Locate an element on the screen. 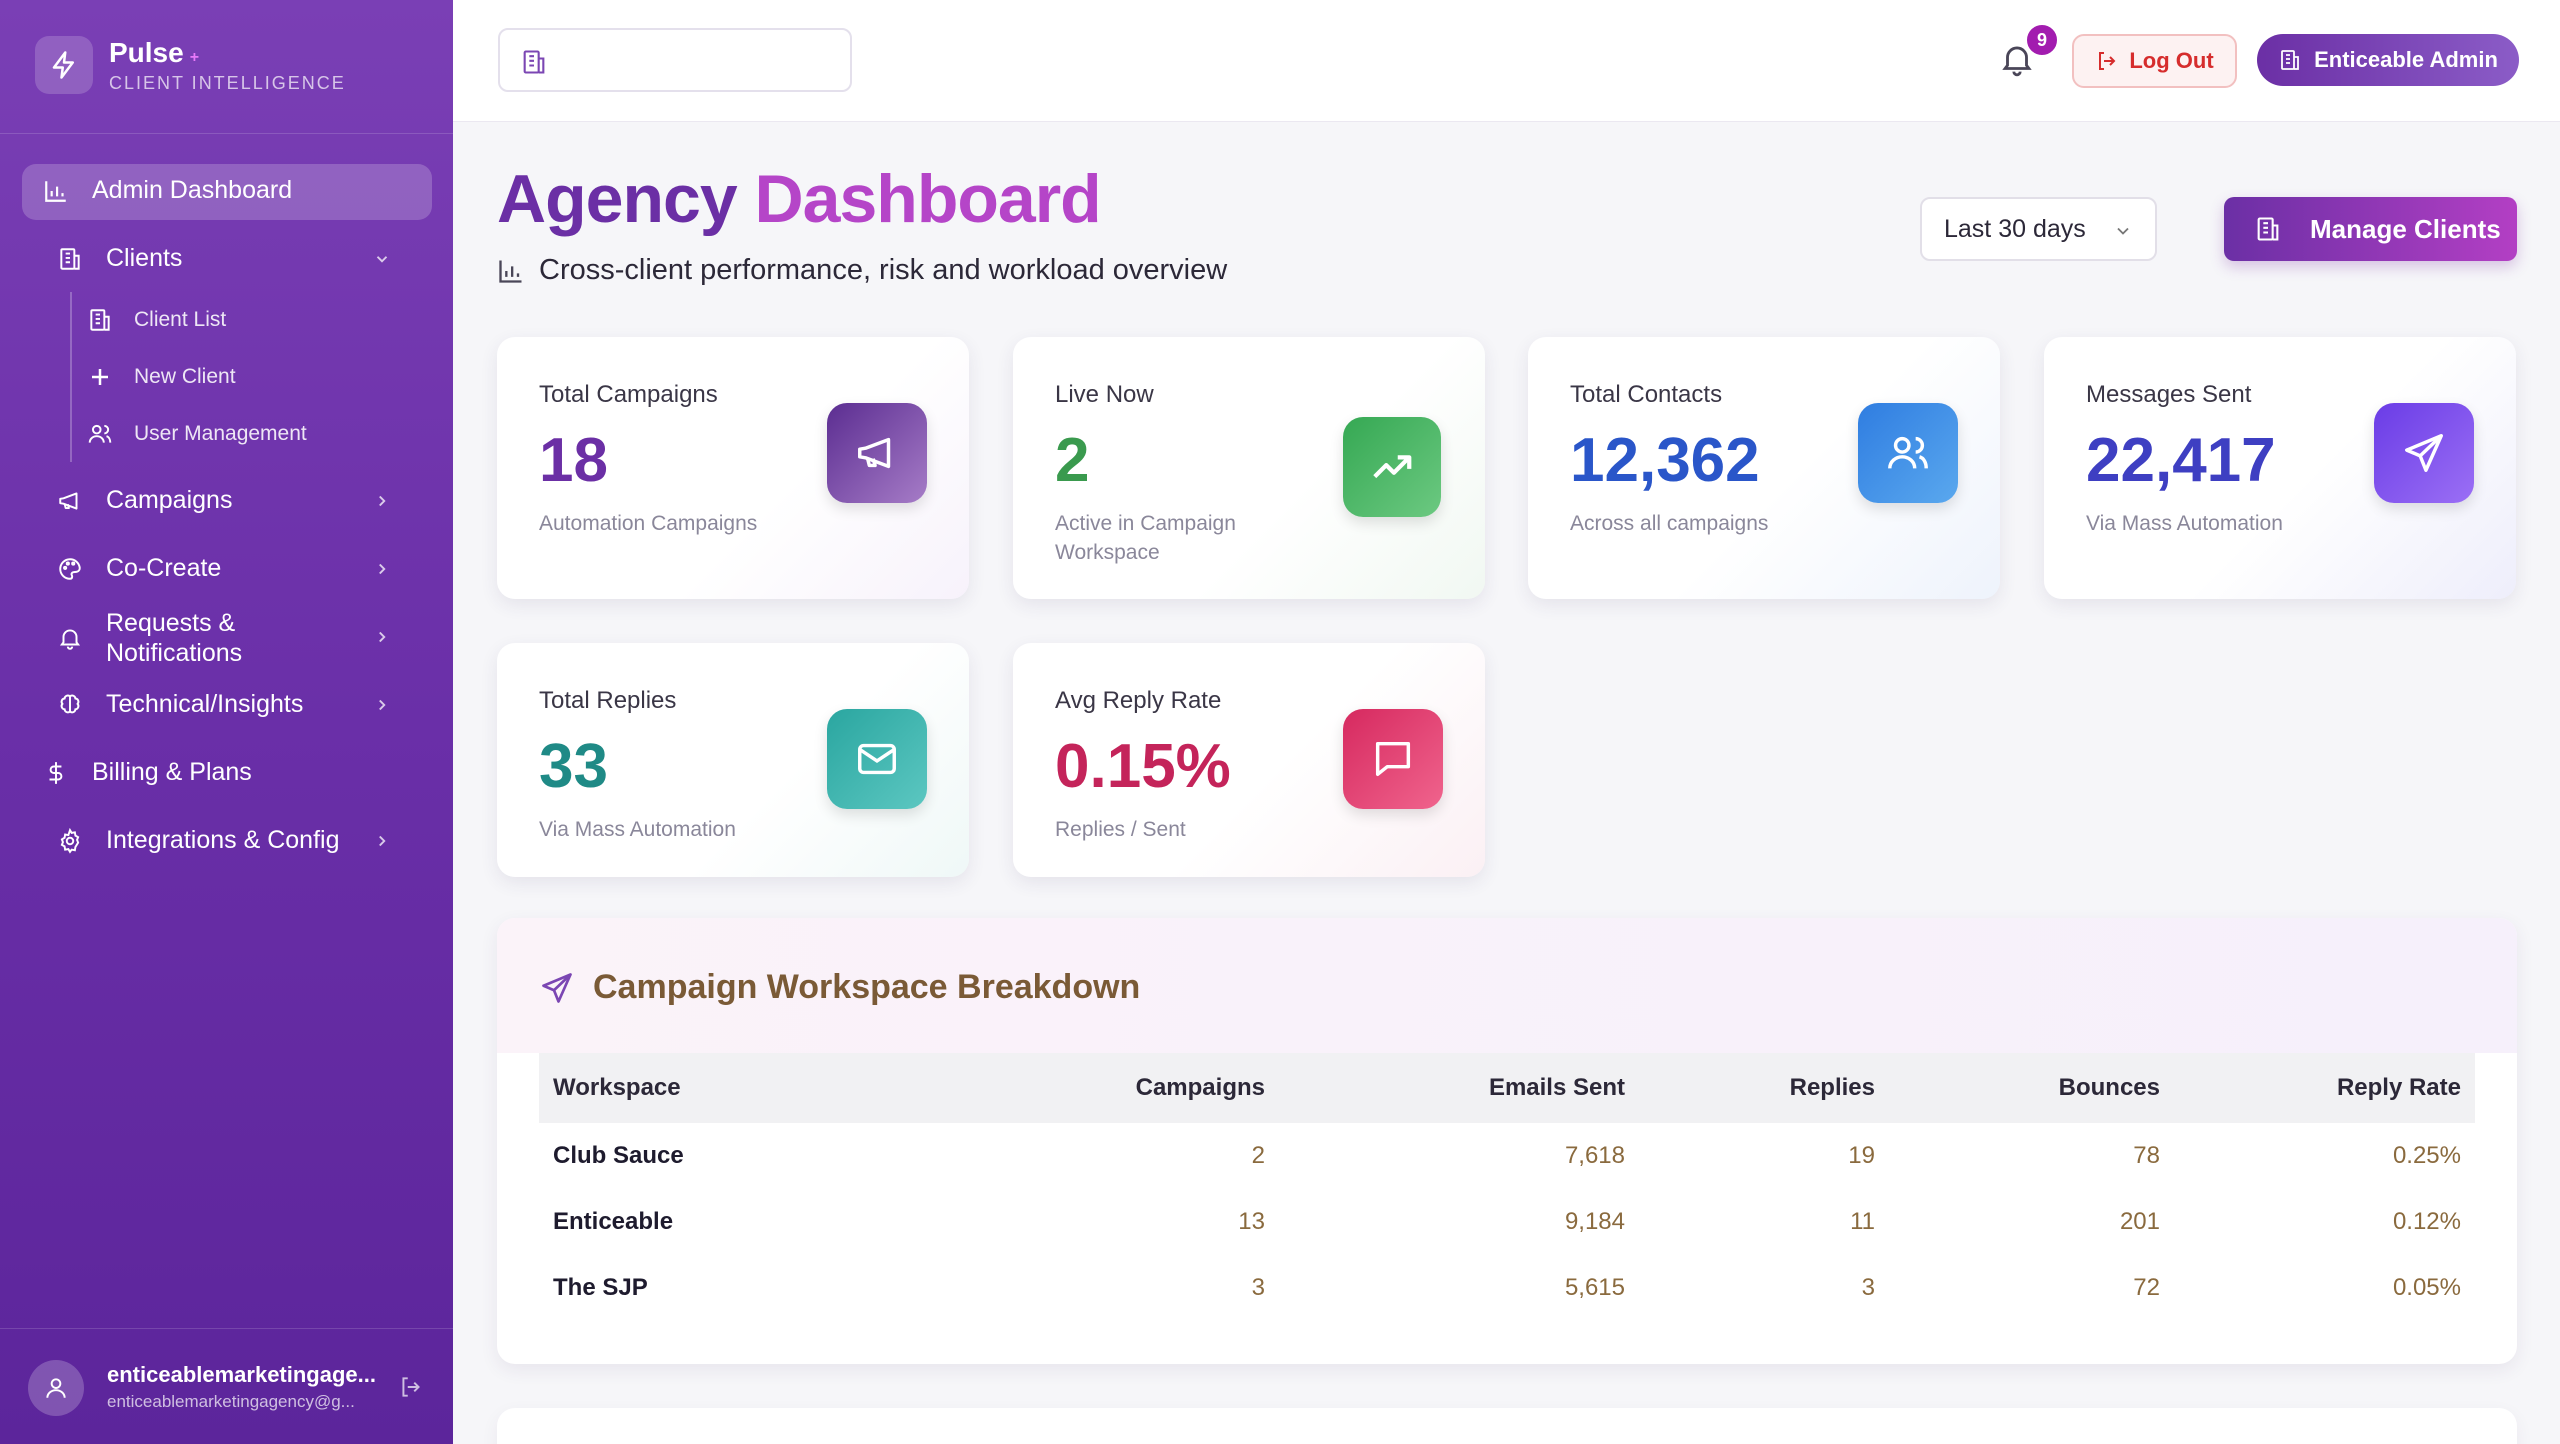  cell-campaigns: 3 is located at coordinates (1258, 1287).